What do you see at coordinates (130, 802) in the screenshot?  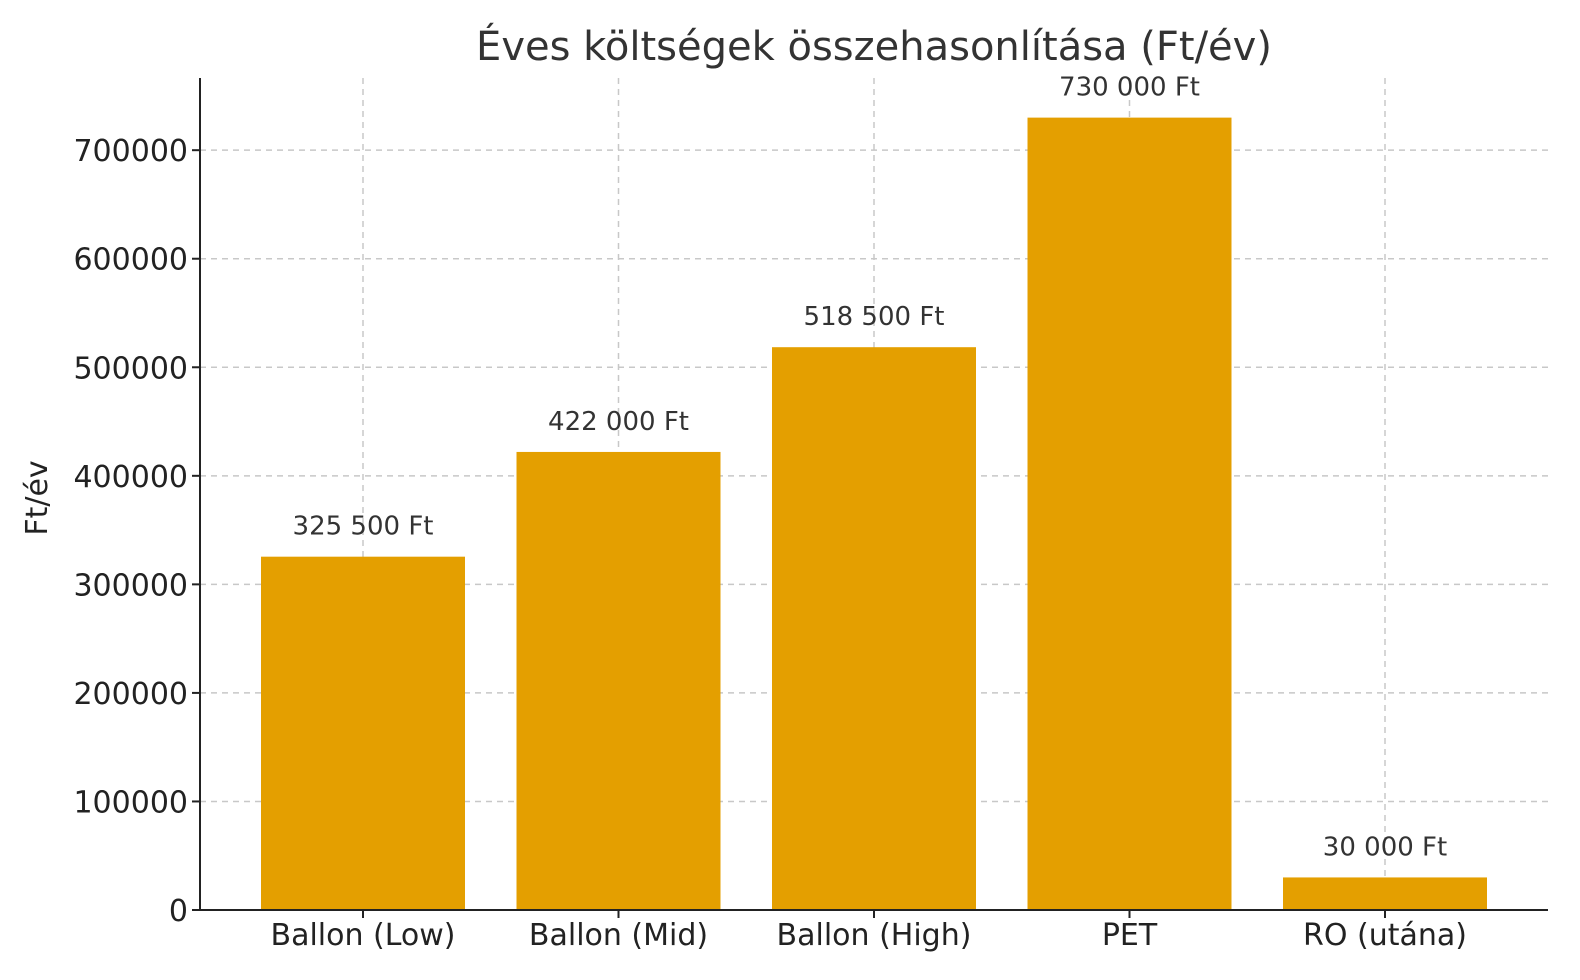 I see `y-tick-label: 100000` at bounding box center [130, 802].